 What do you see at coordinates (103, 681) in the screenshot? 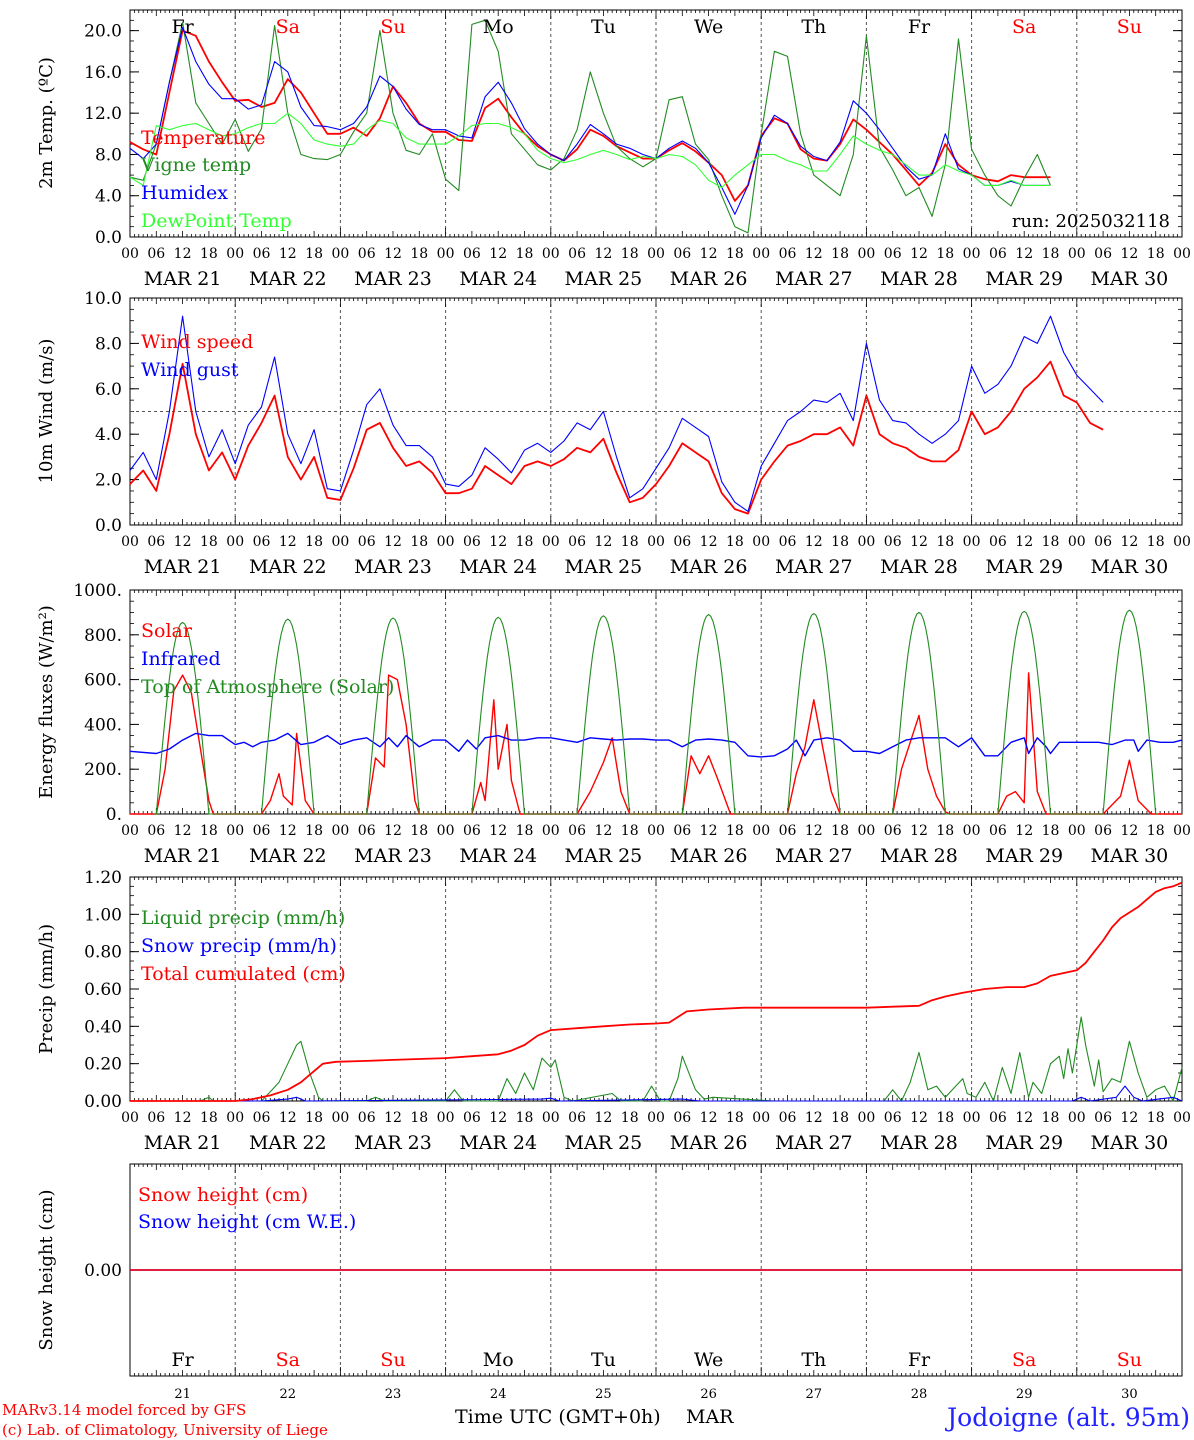
I see `y-tick-label: 600.` at bounding box center [103, 681].